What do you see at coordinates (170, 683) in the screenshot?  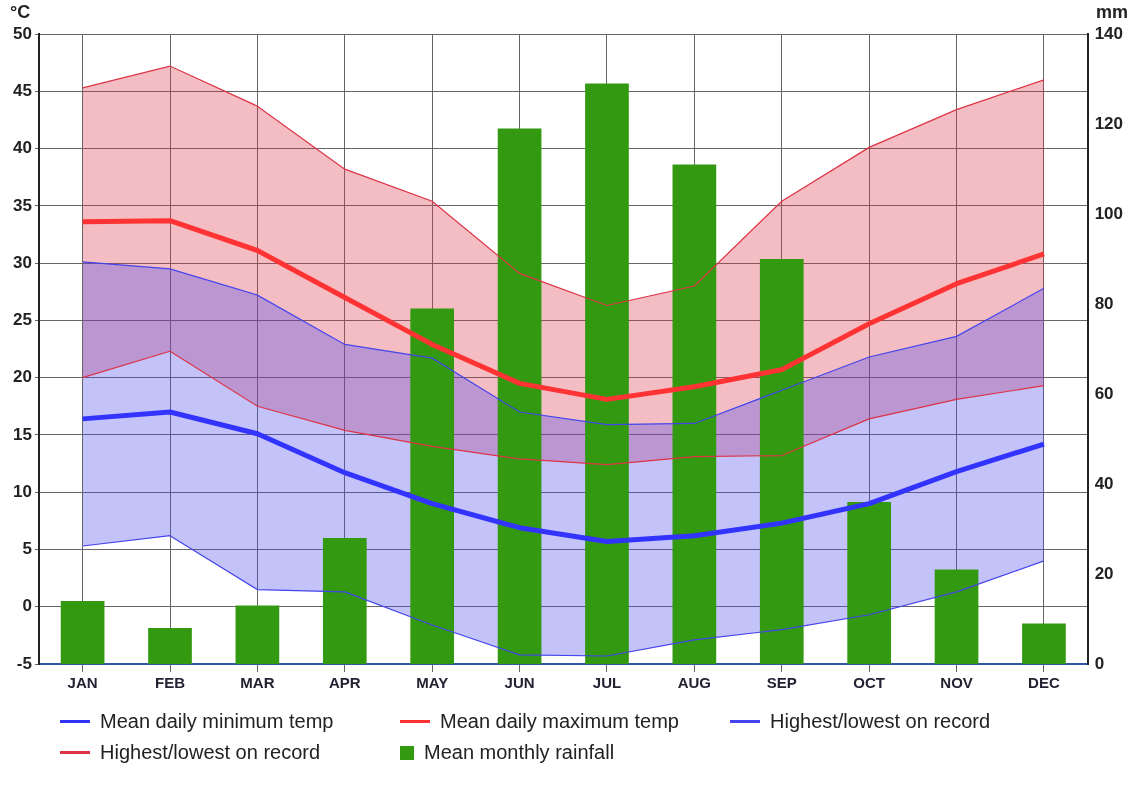 I see `x-tick-label: FEB` at bounding box center [170, 683].